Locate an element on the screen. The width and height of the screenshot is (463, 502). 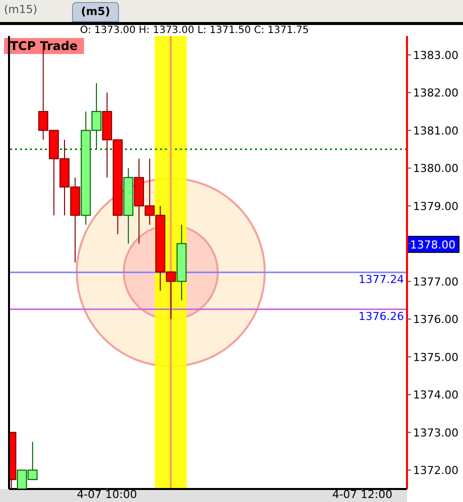
y-tick-label: 1383.00 is located at coordinates (435, 55).